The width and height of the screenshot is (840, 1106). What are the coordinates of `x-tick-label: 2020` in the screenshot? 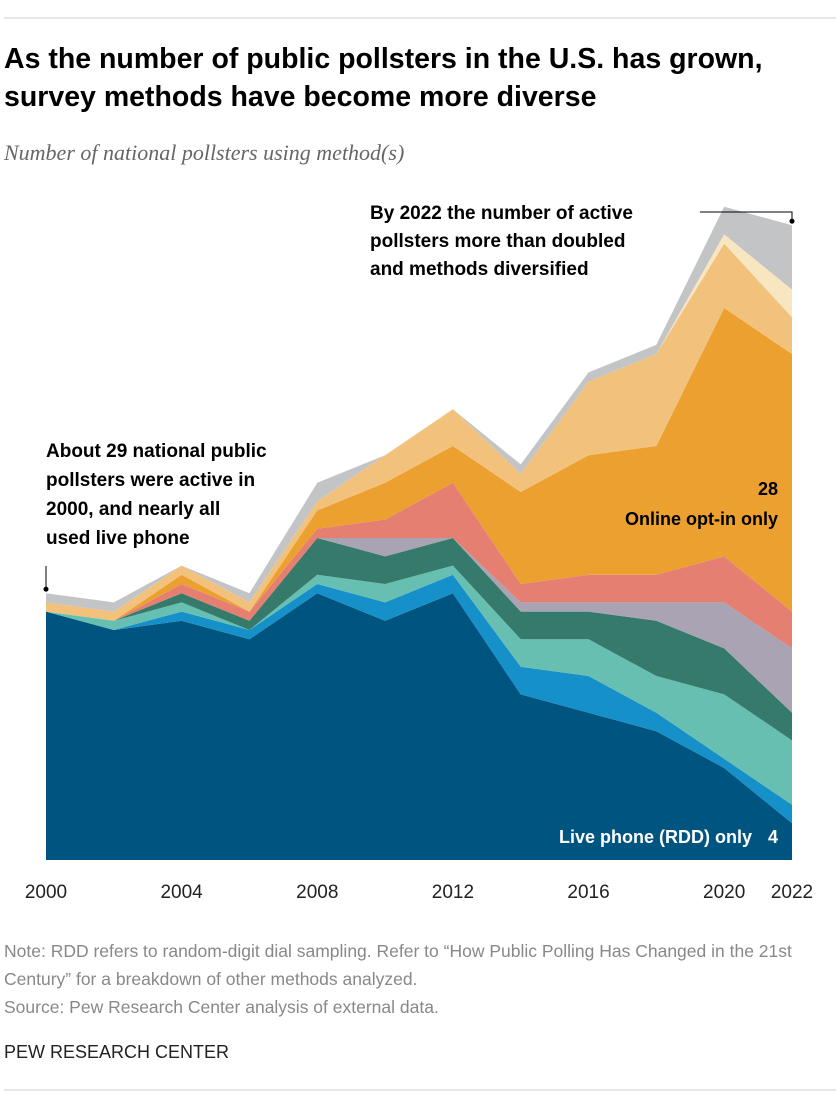 It's located at (724, 892).